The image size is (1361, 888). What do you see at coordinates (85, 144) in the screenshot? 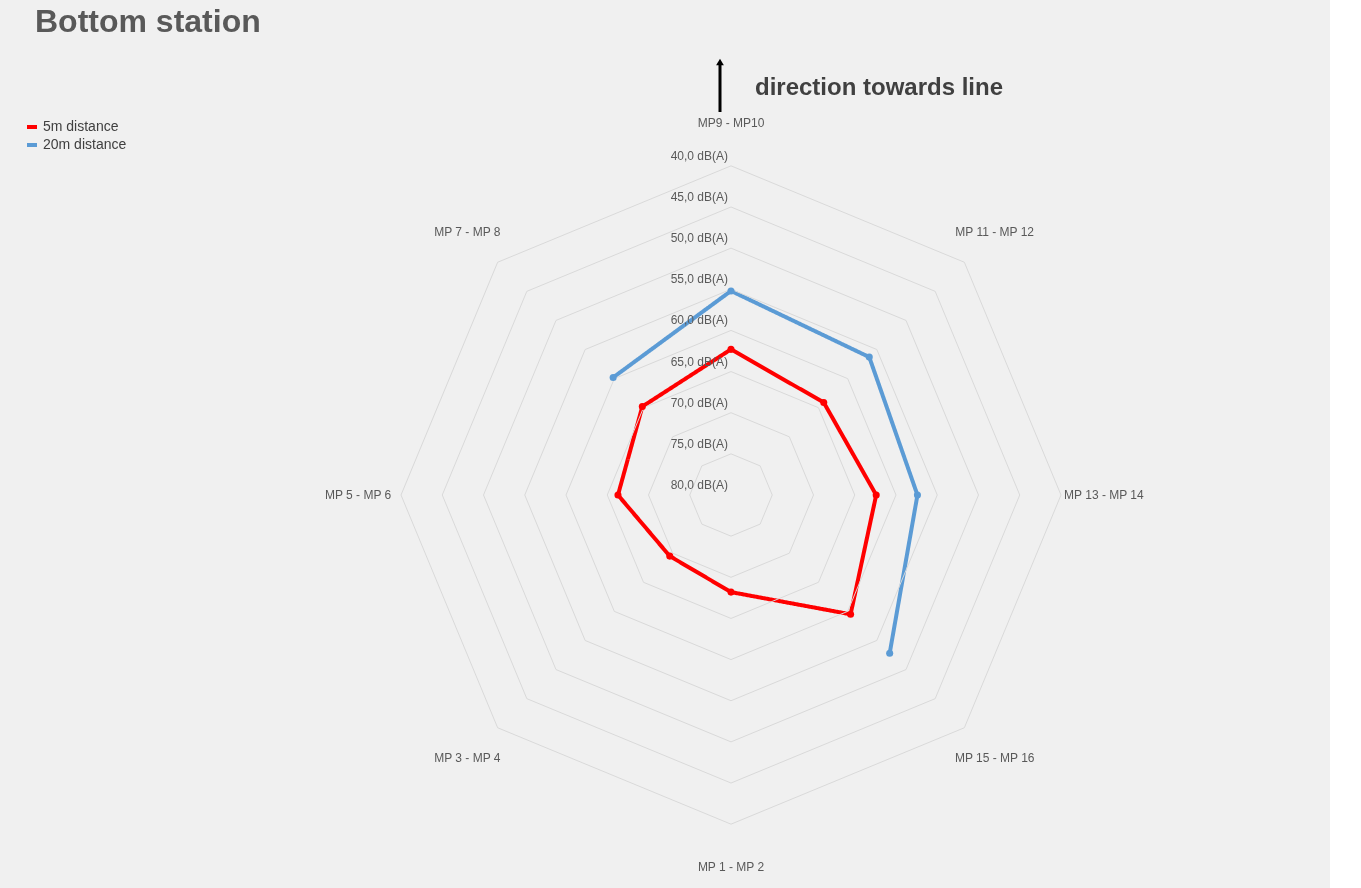
I see `legend-label: 20m distance` at bounding box center [85, 144].